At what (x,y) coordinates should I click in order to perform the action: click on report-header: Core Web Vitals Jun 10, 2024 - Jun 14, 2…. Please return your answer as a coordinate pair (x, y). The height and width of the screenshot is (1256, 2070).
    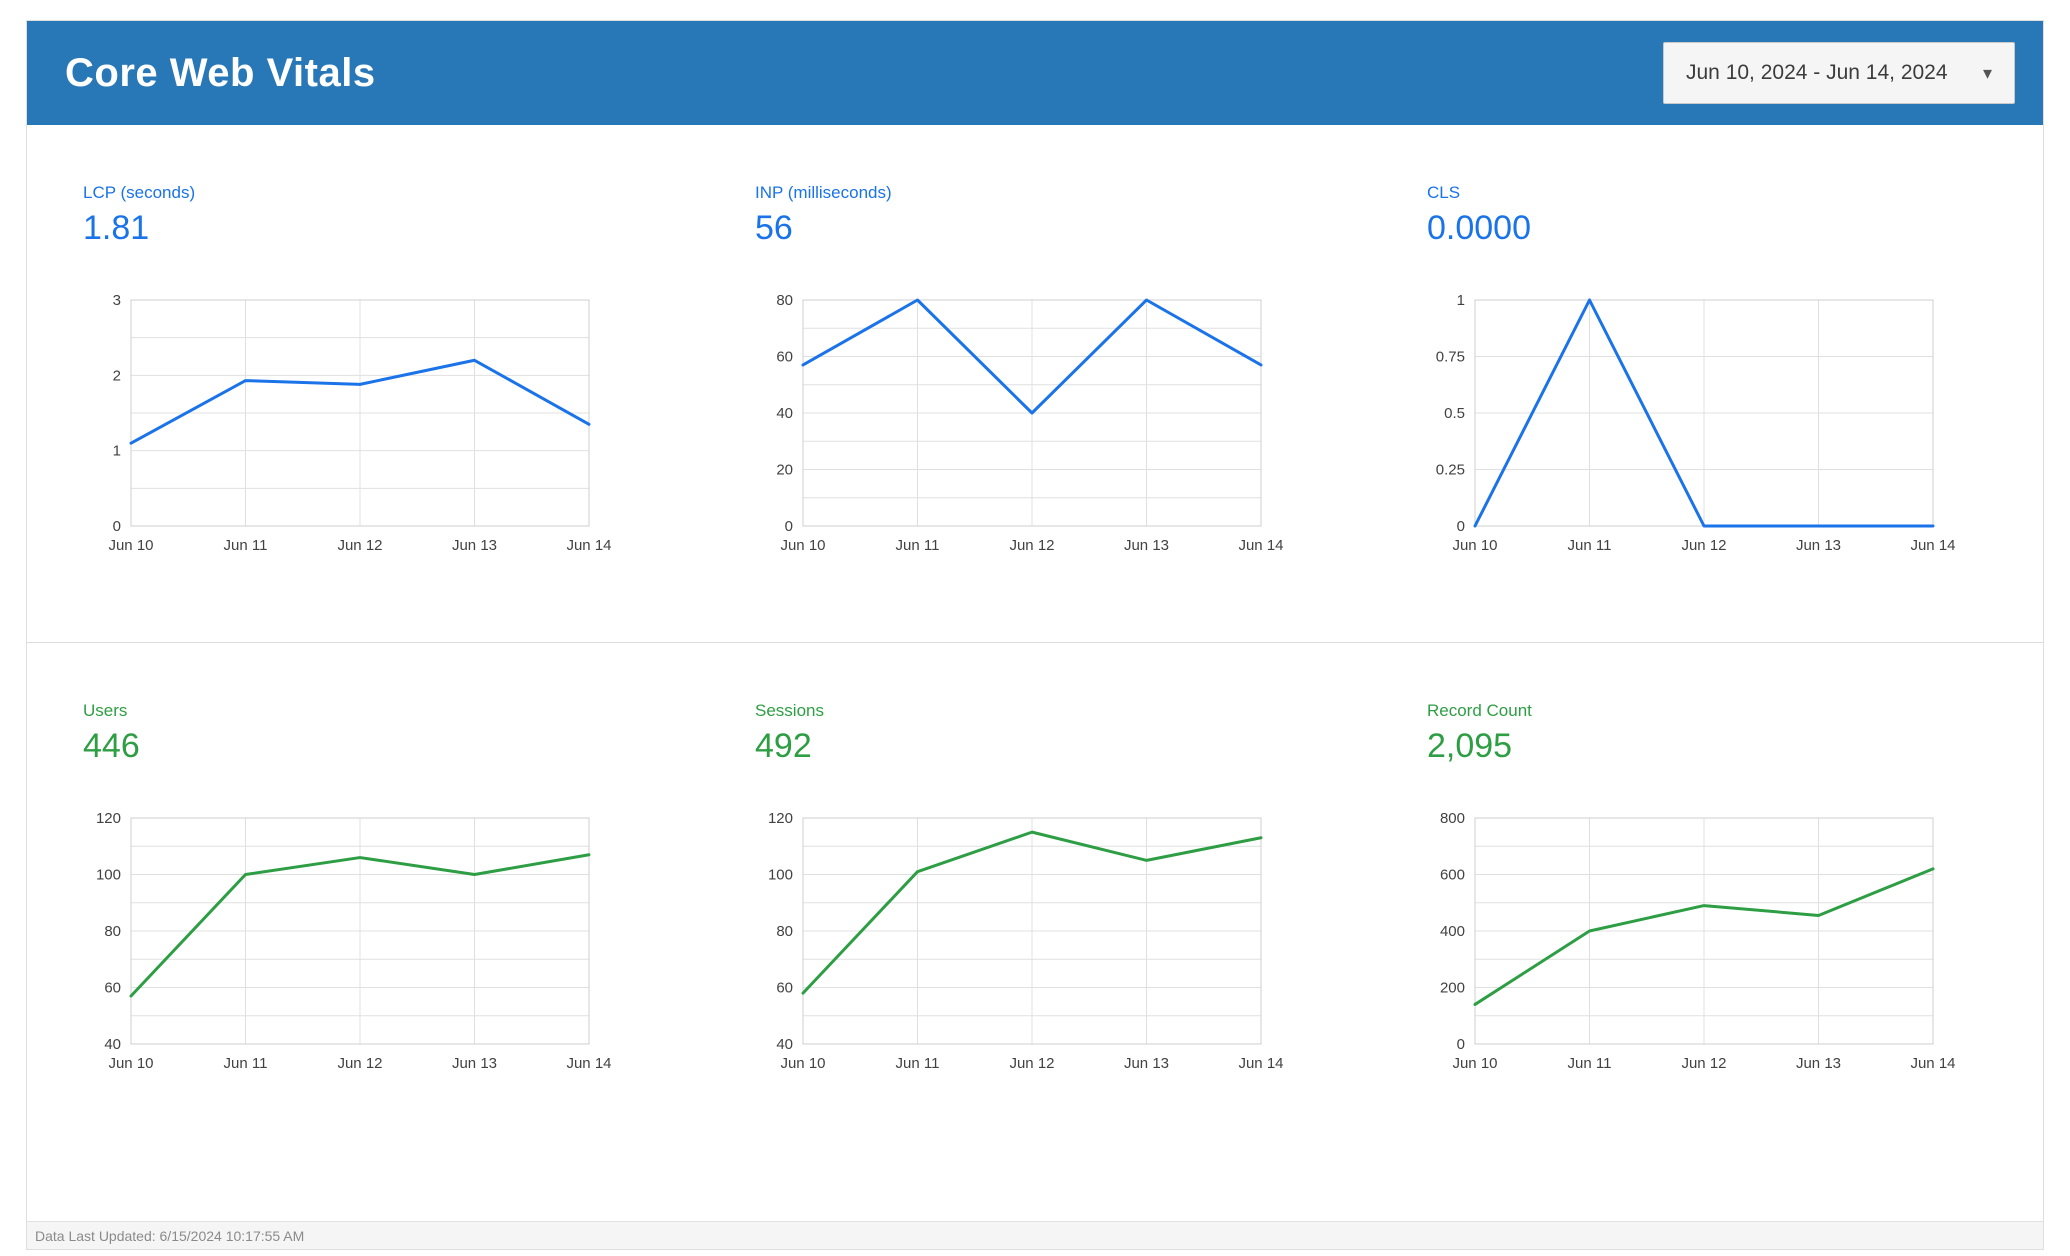
    Looking at the image, I should click on (1035, 73).